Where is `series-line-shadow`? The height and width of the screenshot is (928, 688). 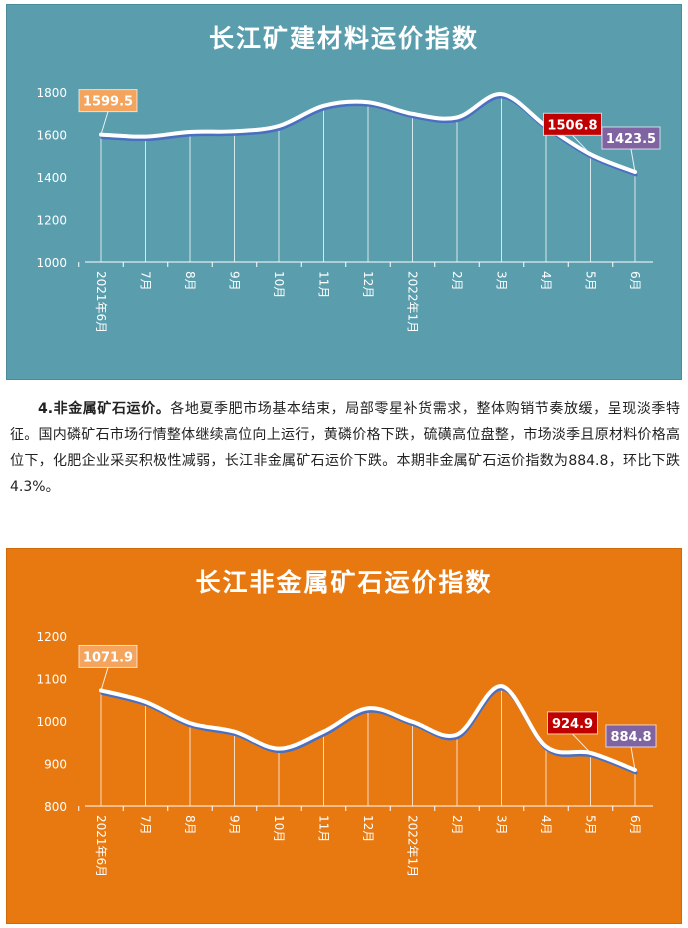 series-line-shadow is located at coordinates (369, 136).